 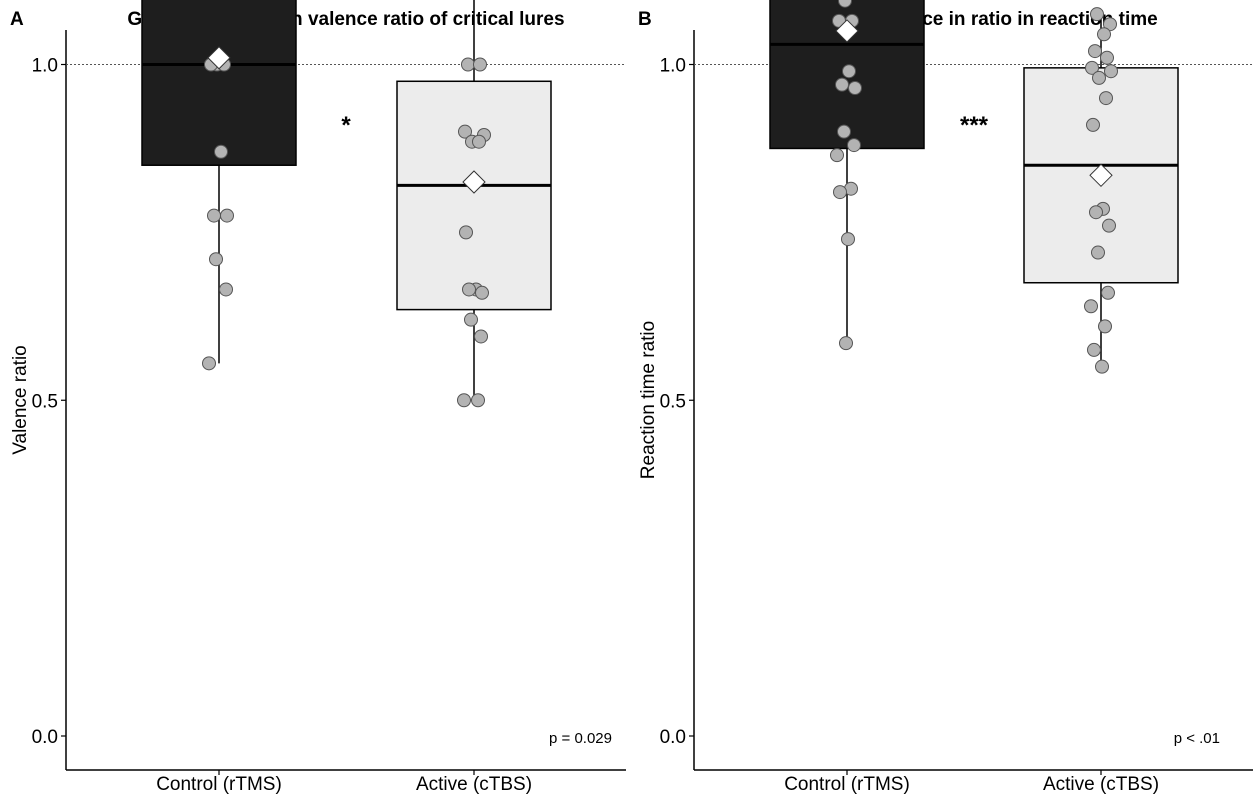 I want to click on panel-b-p-value: p < .01, so click(x=1197, y=738).